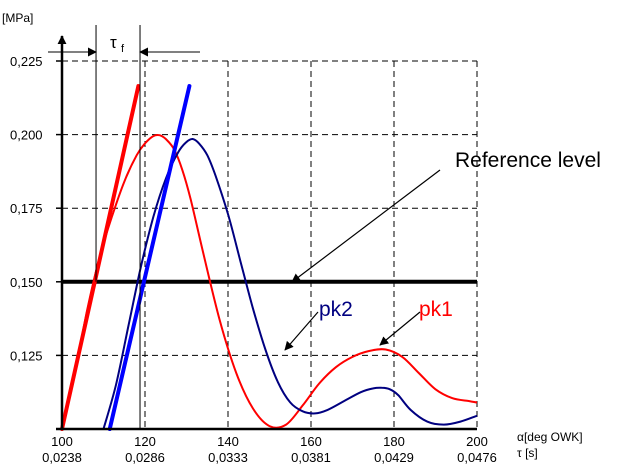  What do you see at coordinates (477, 441) in the screenshot?
I see `x-tick-label-5: 200` at bounding box center [477, 441].